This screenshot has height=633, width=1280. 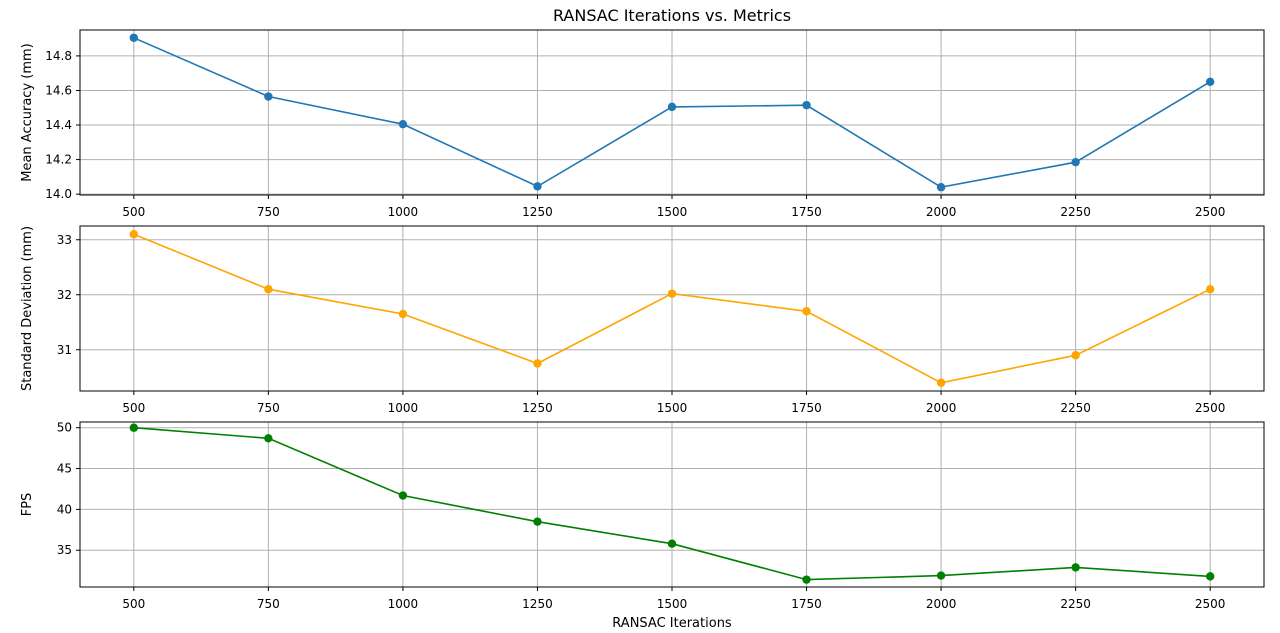 I want to click on y-tick-label: 50, so click(x=64, y=428).